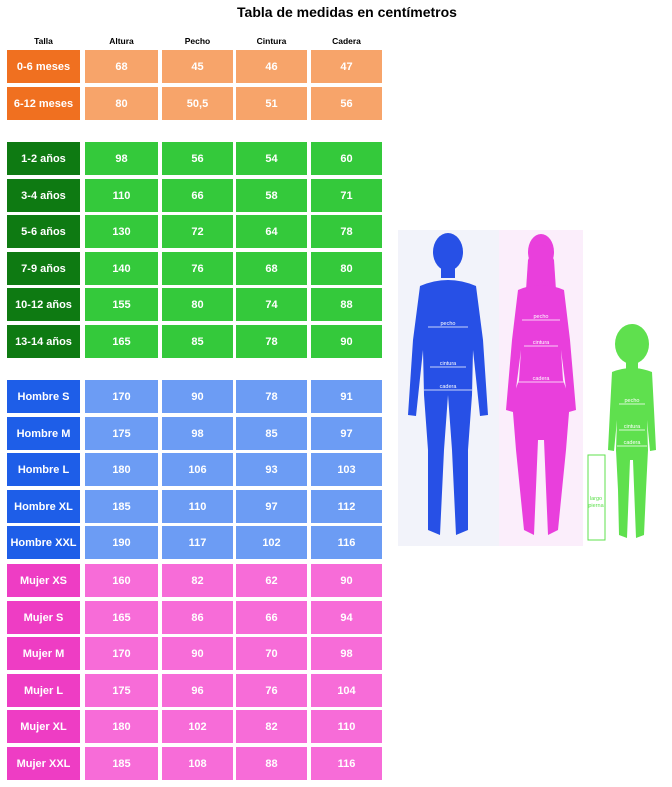 This screenshot has width=672, height=787. What do you see at coordinates (271, 653) in the screenshot?
I see `cintura-value-cell: 70` at bounding box center [271, 653].